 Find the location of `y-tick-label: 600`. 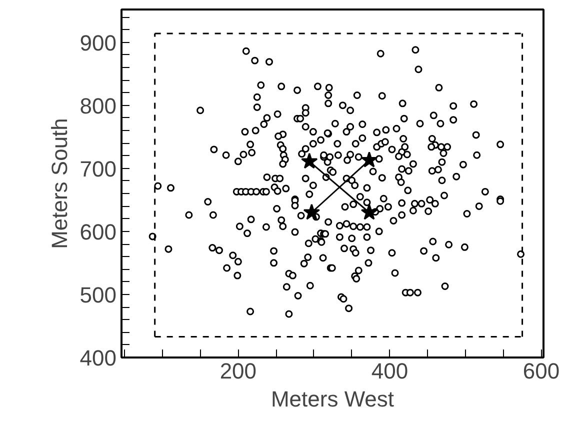

y-tick-label: 600 is located at coordinates (98, 231).